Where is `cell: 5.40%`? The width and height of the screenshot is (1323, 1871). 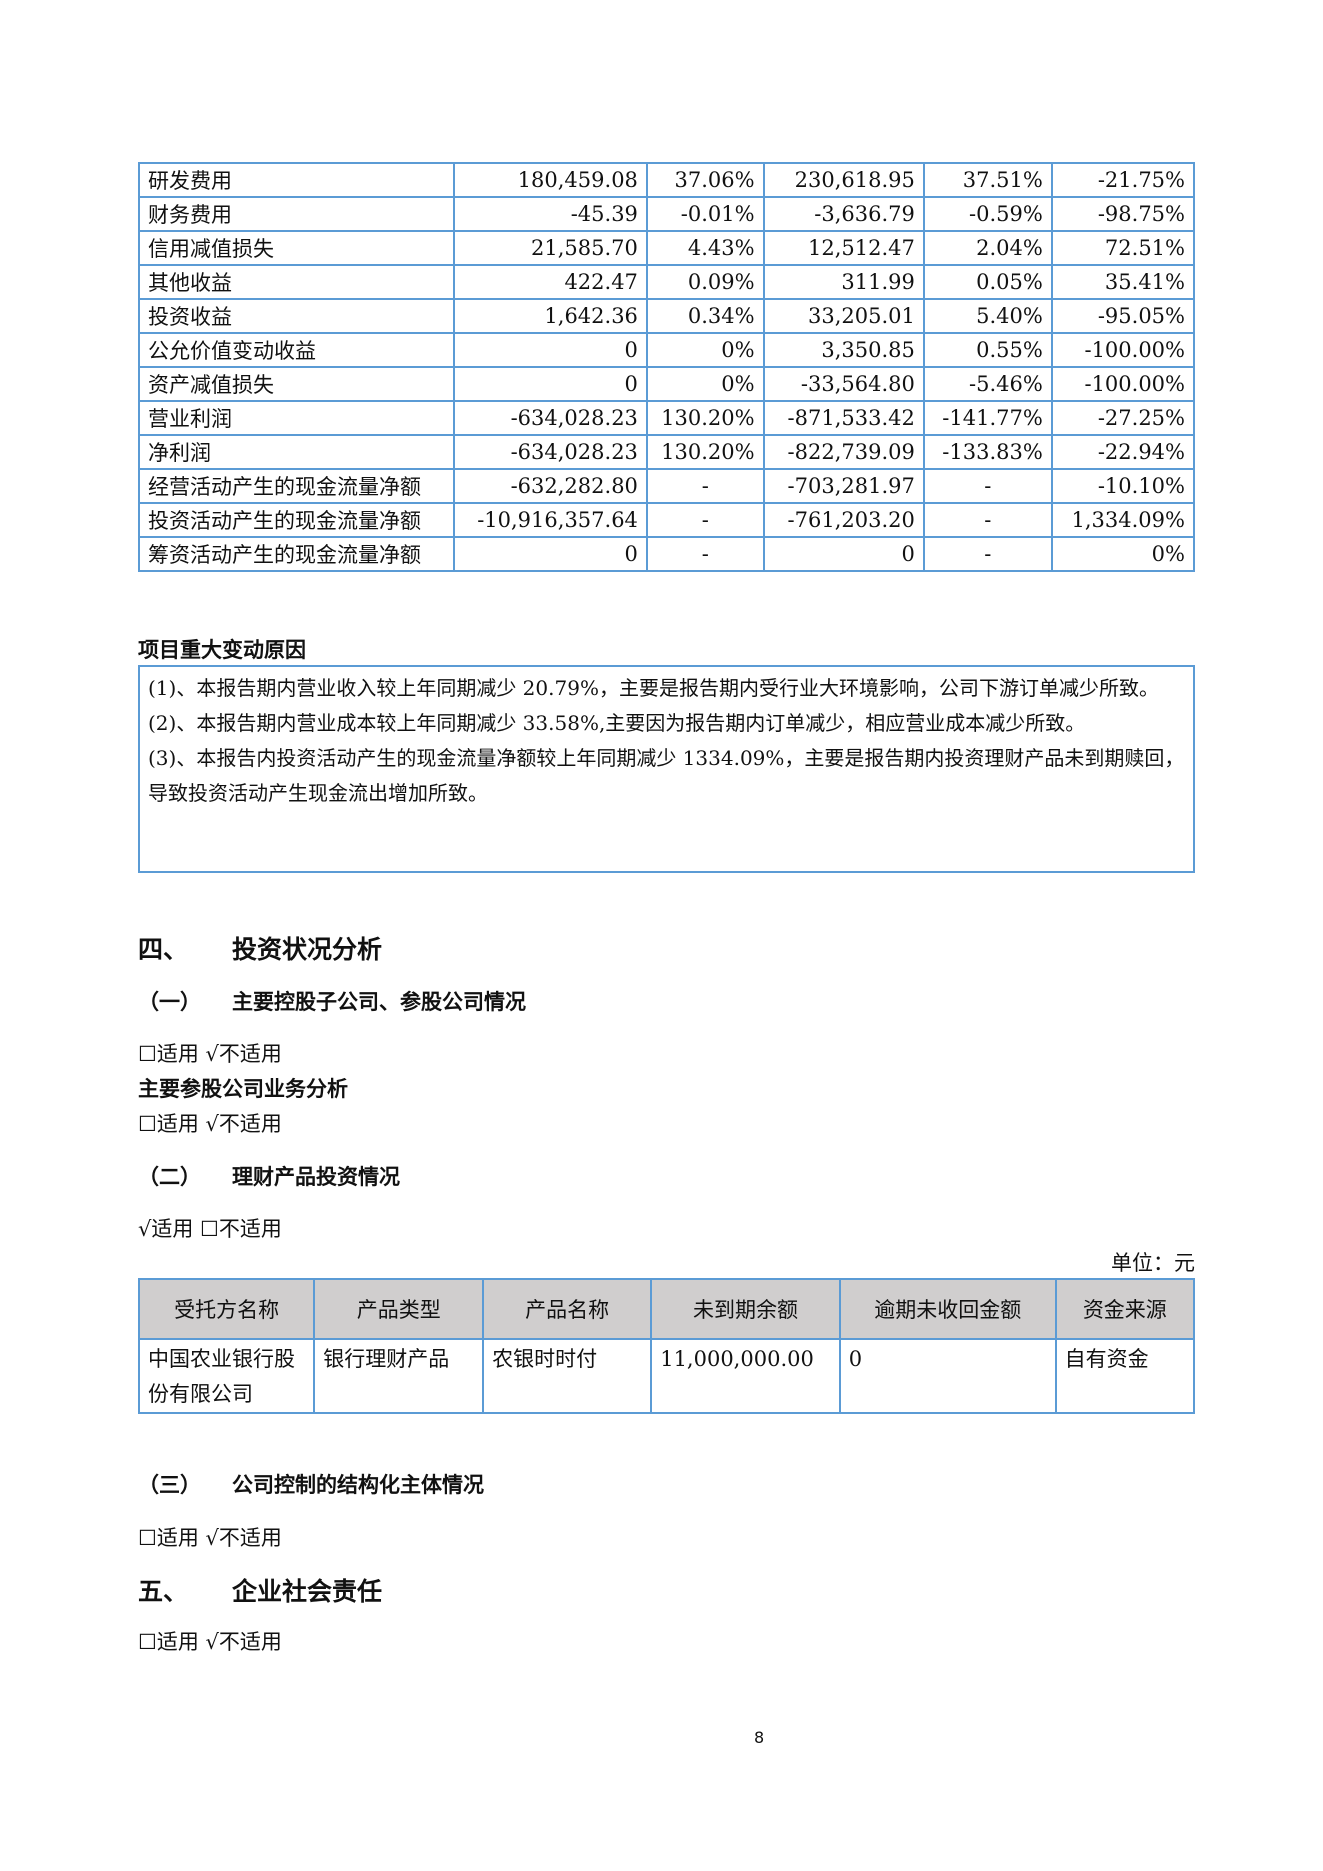
cell: 5.40% is located at coordinates (987, 316).